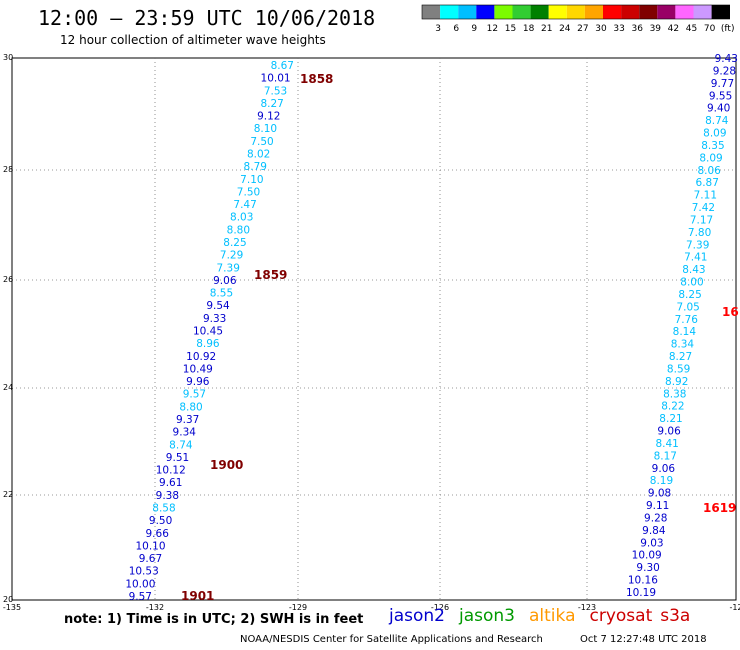  Describe the element at coordinates (665, 456) in the screenshot. I see `wave-height-value: 8.17` at that location.